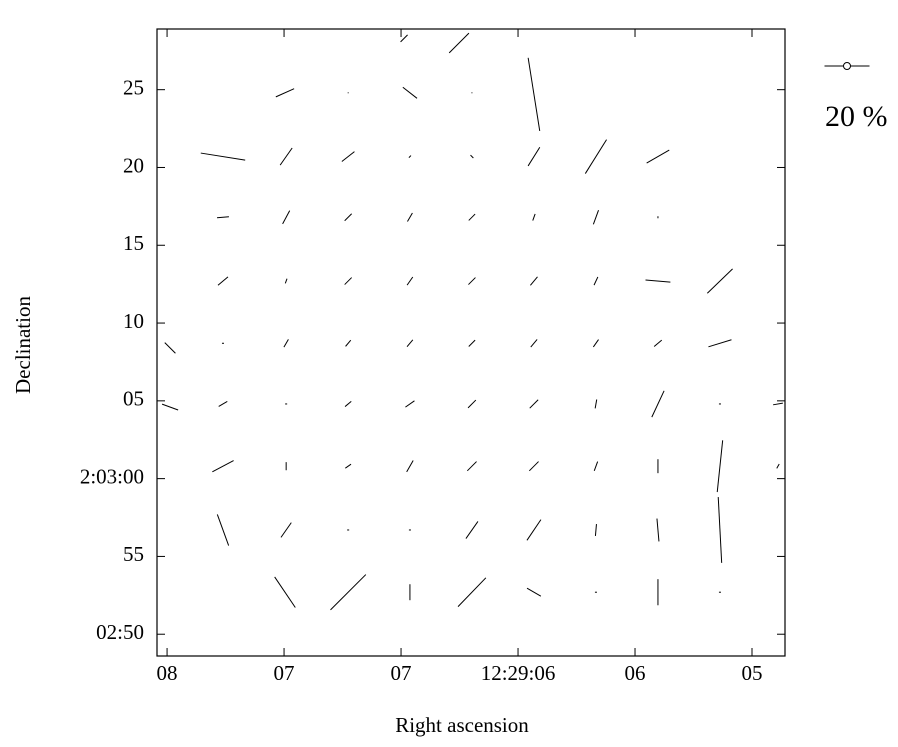 The width and height of the screenshot is (898, 747). Describe the element at coordinates (847, 66) in the screenshot. I see `legend-marker` at that location.